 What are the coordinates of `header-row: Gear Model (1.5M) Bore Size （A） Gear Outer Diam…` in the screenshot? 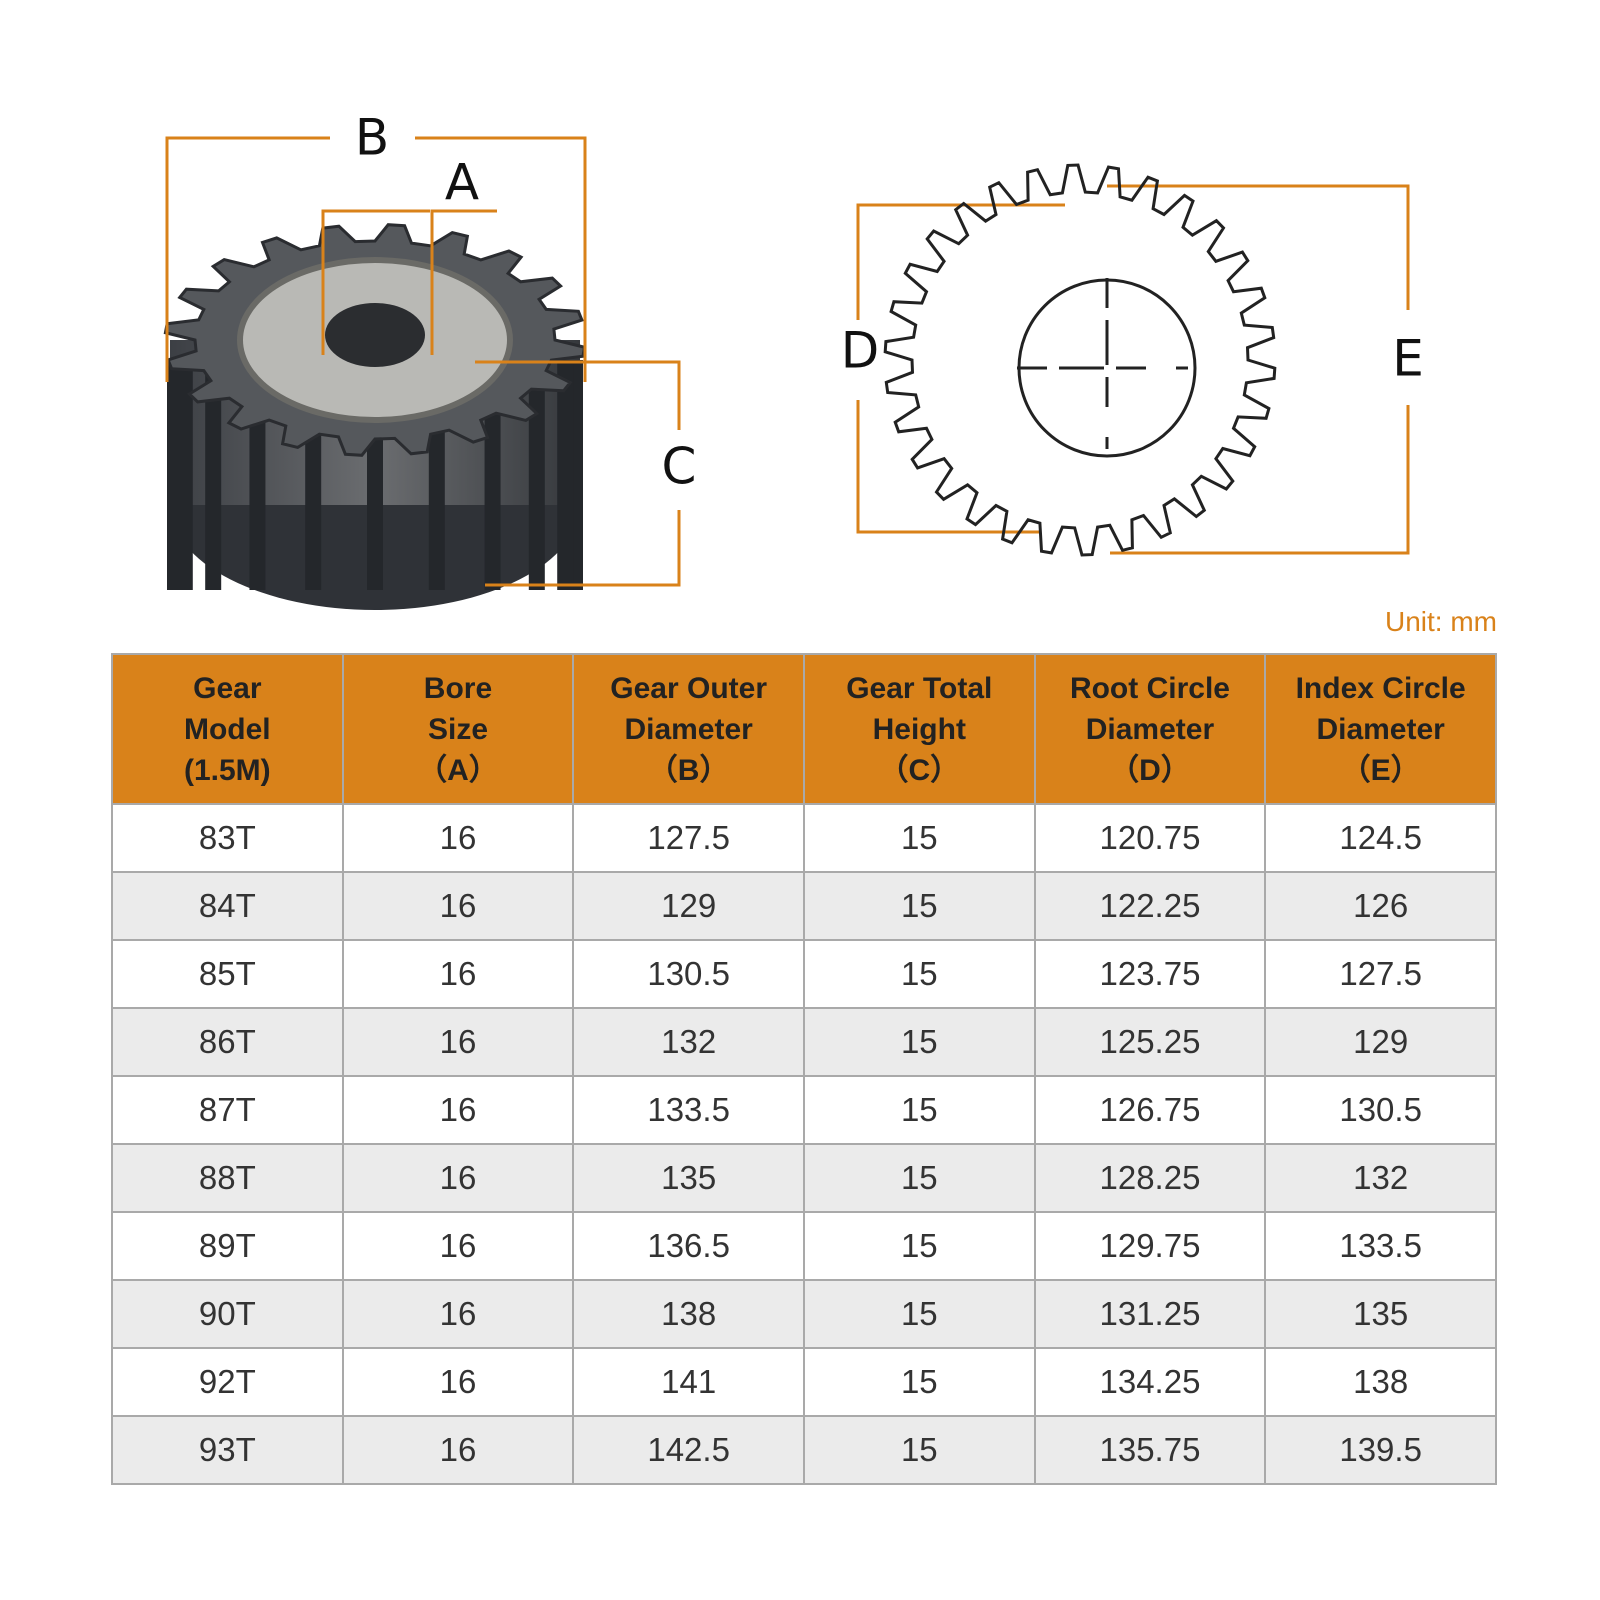 It's located at (804, 729).